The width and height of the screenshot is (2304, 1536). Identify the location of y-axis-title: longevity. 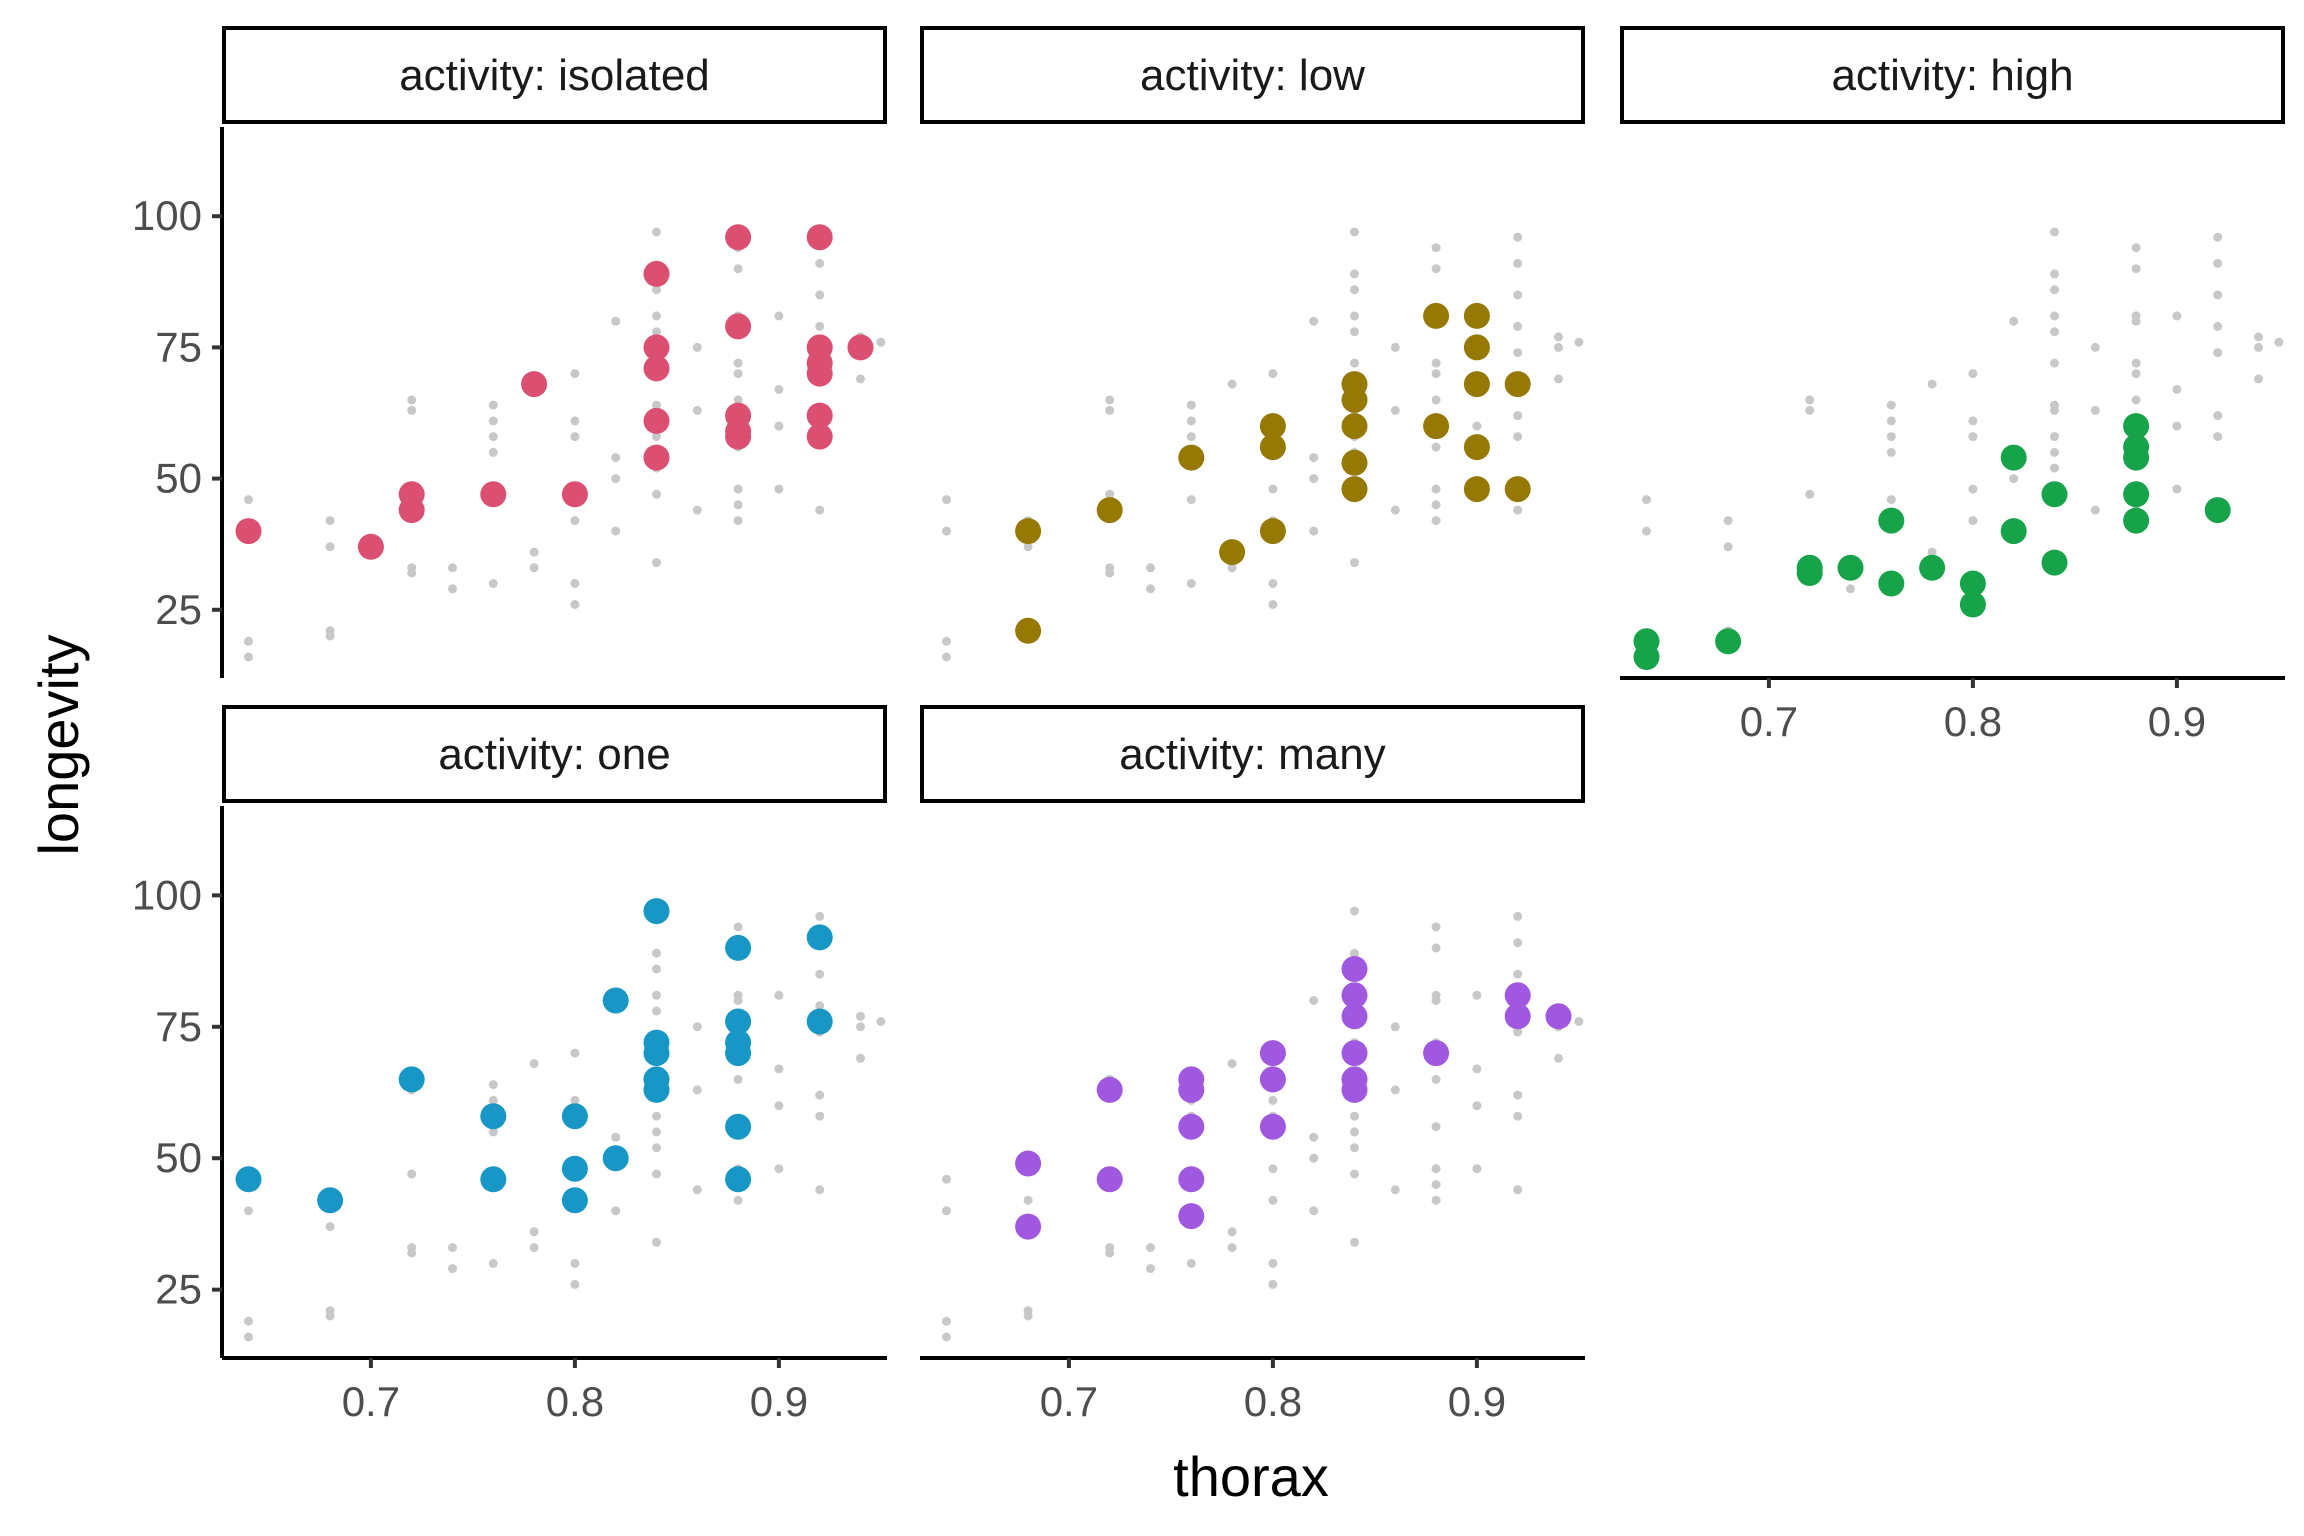
(58, 744).